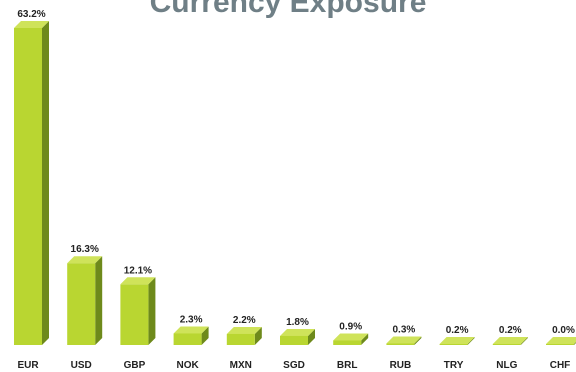  What do you see at coordinates (99, 300) in the screenshot?
I see `bar-side-usd` at bounding box center [99, 300].